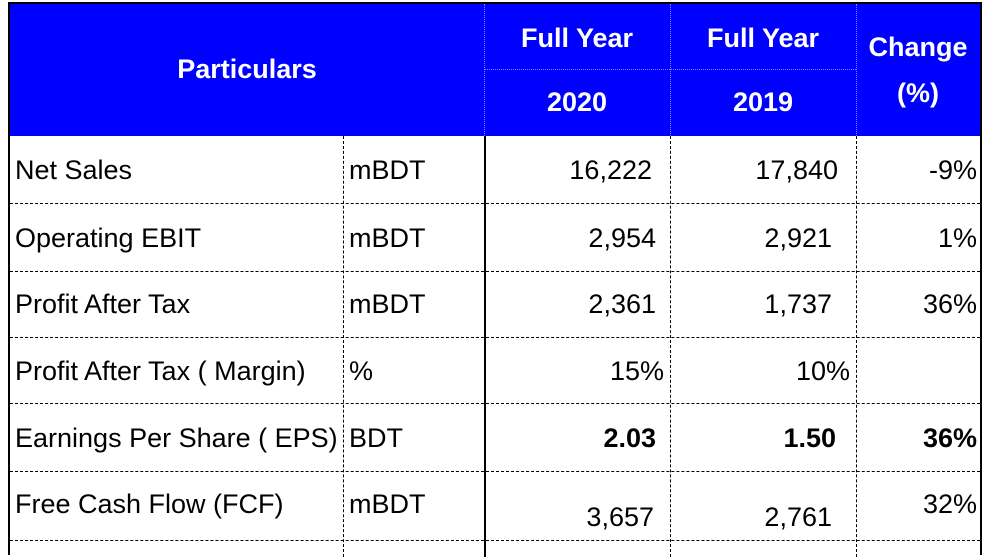 This screenshot has height=557, width=990. I want to click on row-value-2019: 2,761, so click(798, 517).